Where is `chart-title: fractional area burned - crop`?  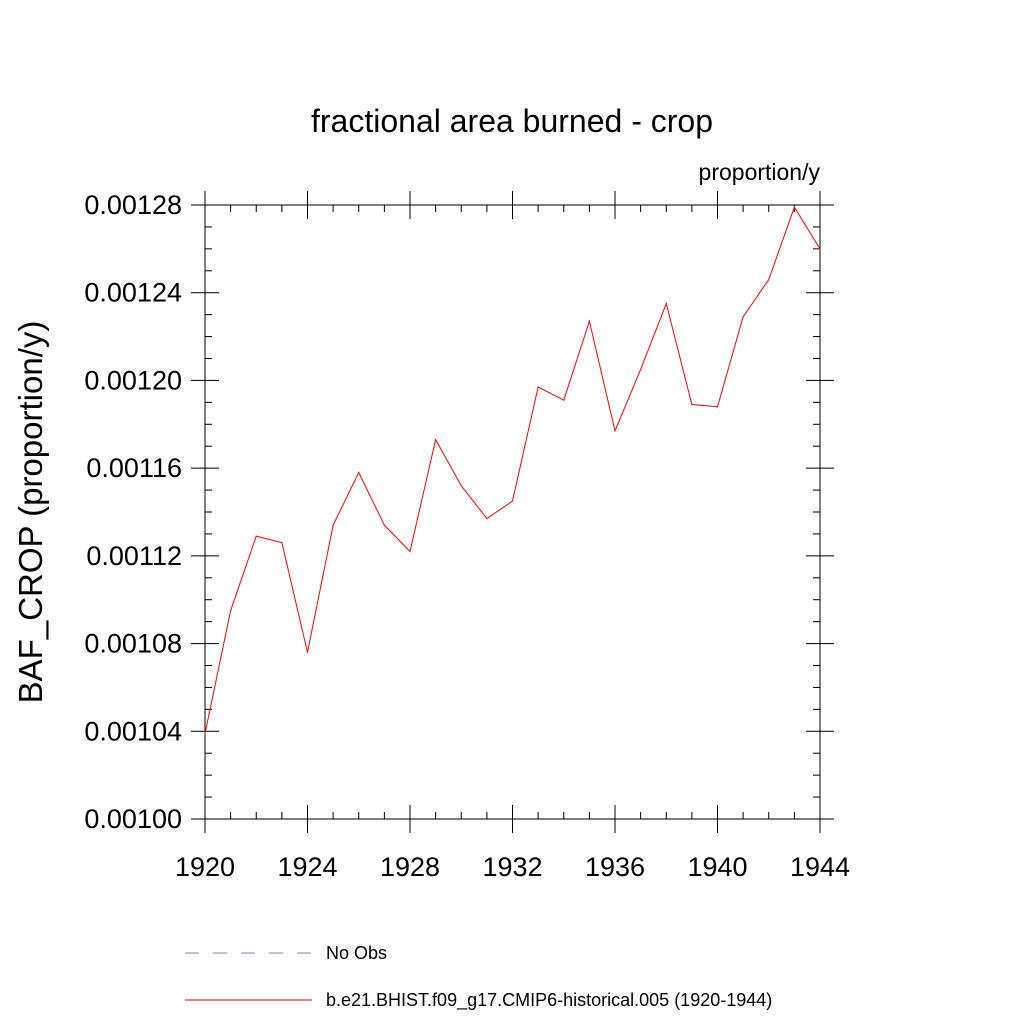
chart-title: fractional area burned - crop is located at coordinates (512, 121).